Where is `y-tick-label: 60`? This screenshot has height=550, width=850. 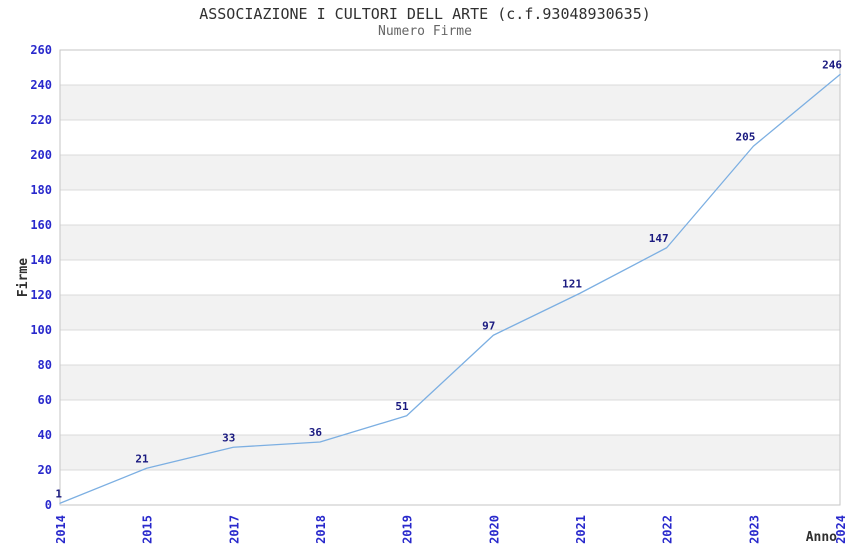 y-tick-label: 60 is located at coordinates (45, 400).